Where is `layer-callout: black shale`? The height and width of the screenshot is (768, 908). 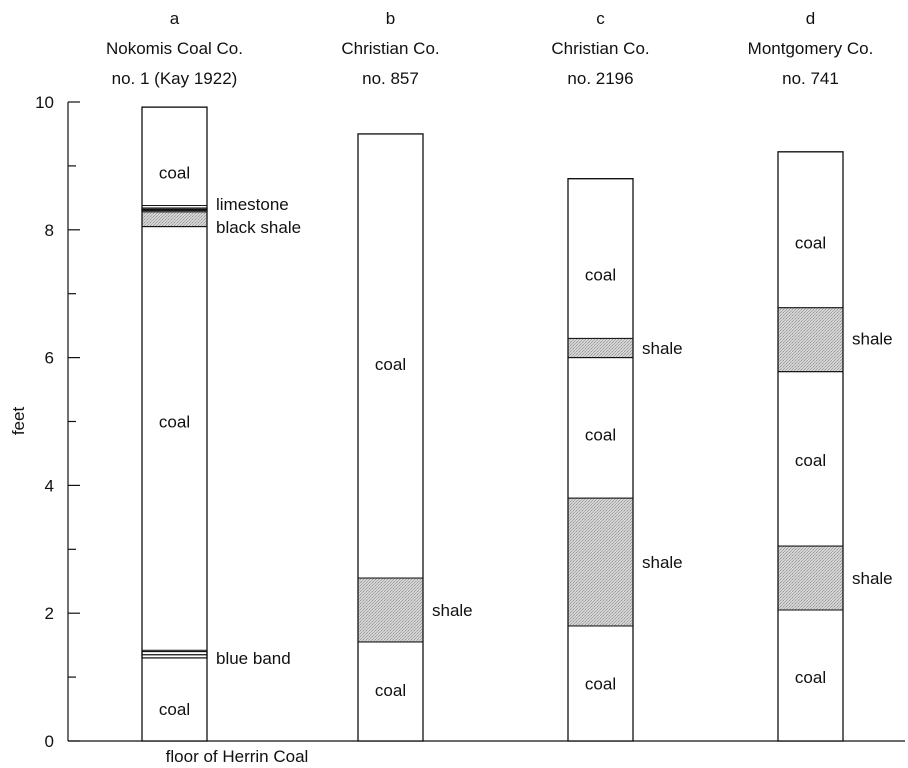
layer-callout: black shale is located at coordinates (258, 227).